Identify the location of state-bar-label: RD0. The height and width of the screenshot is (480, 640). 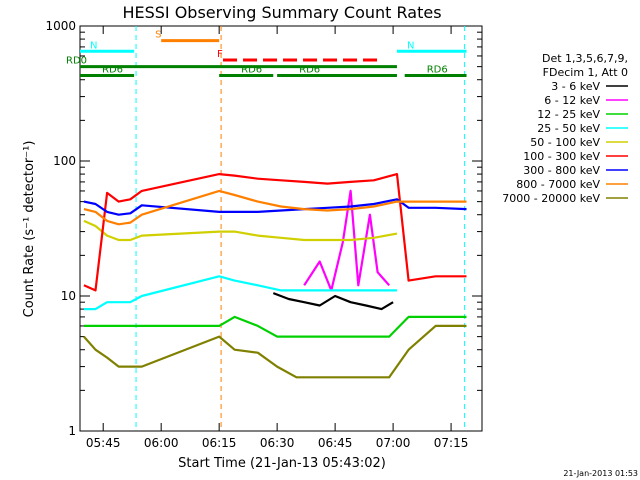
(76, 61).